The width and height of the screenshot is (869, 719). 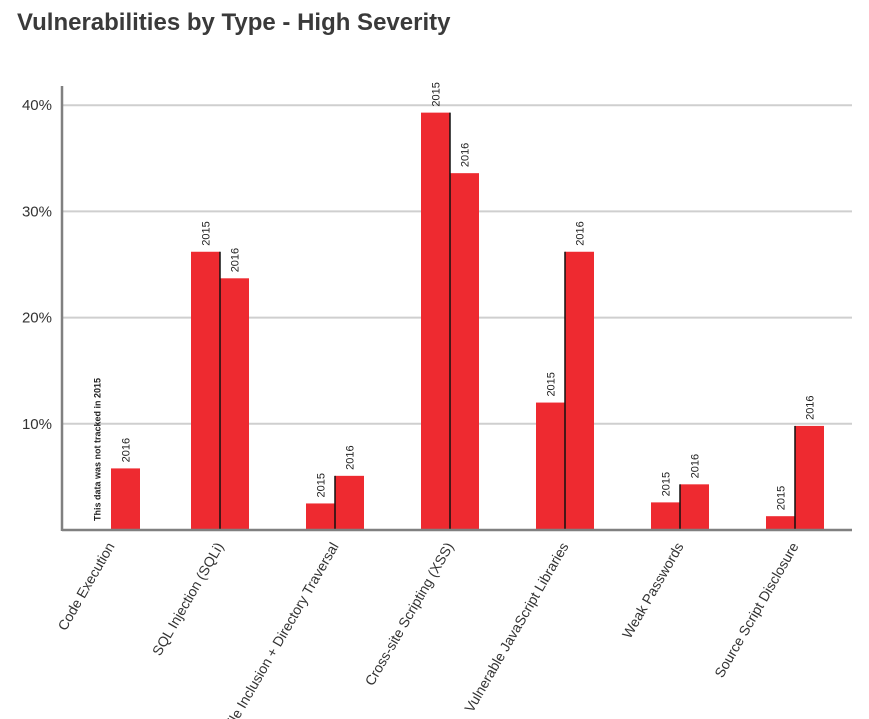 What do you see at coordinates (653, 590) in the screenshot?
I see `x-category-label: Weak Passwords` at bounding box center [653, 590].